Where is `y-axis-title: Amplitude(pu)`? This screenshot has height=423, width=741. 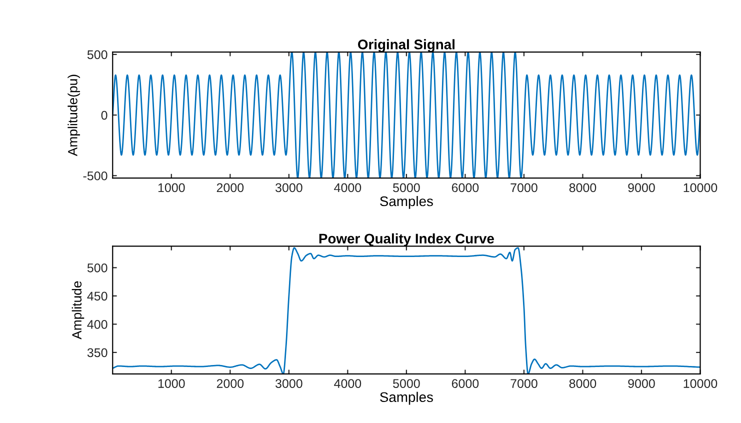
y-axis-title: Amplitude(pu) is located at coordinates (74, 115).